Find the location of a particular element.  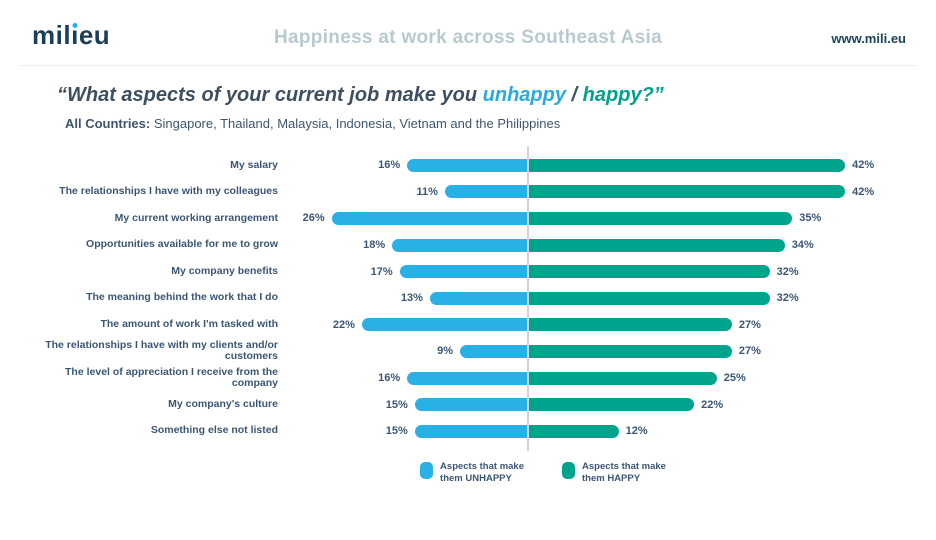

unhappy-value-label: 9% is located at coordinates (445, 351).